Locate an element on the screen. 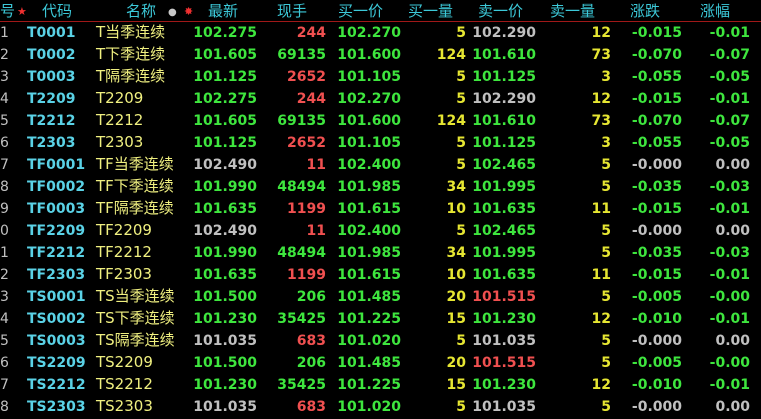  current-volume: 244 is located at coordinates (311, 33).